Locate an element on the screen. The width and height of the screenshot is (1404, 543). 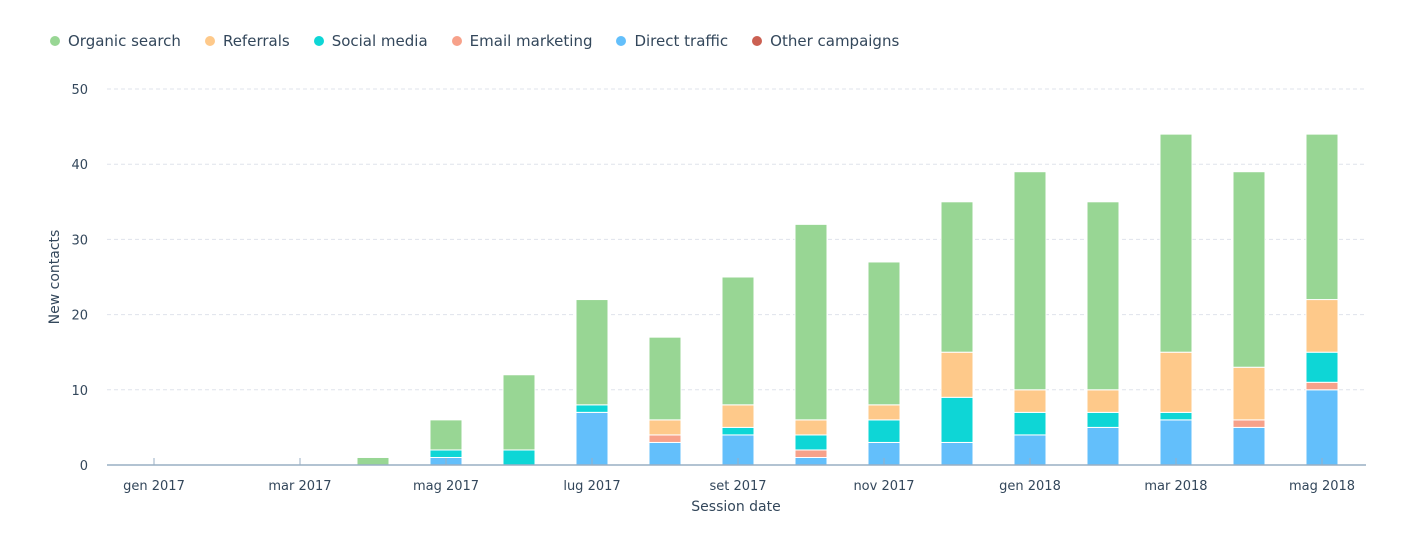
legend-item-referrals: Referrals is located at coordinates (247, 41).